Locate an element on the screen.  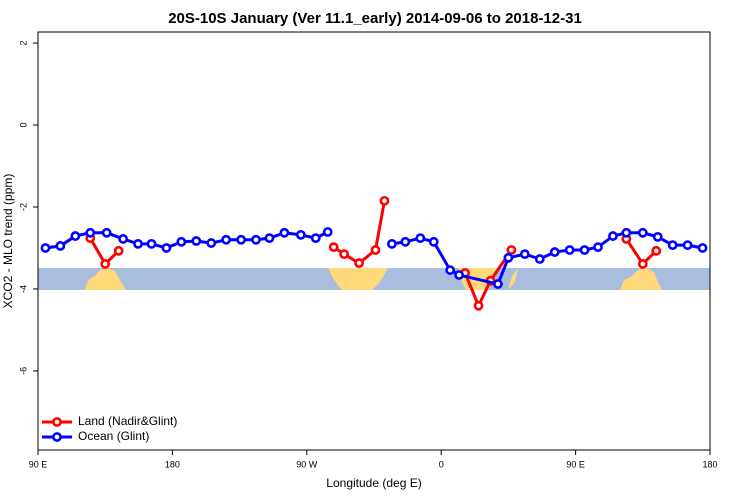
y-tick-label: 0 is located at coordinates (23, 125).